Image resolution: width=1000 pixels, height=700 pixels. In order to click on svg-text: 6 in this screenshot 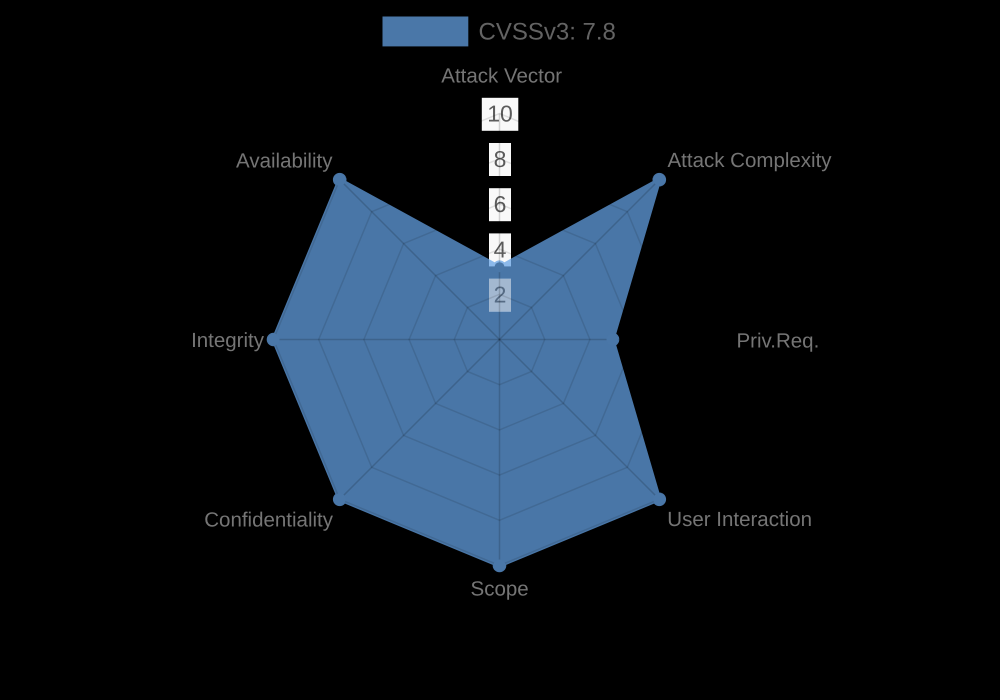, I will do `click(500, 204)`.